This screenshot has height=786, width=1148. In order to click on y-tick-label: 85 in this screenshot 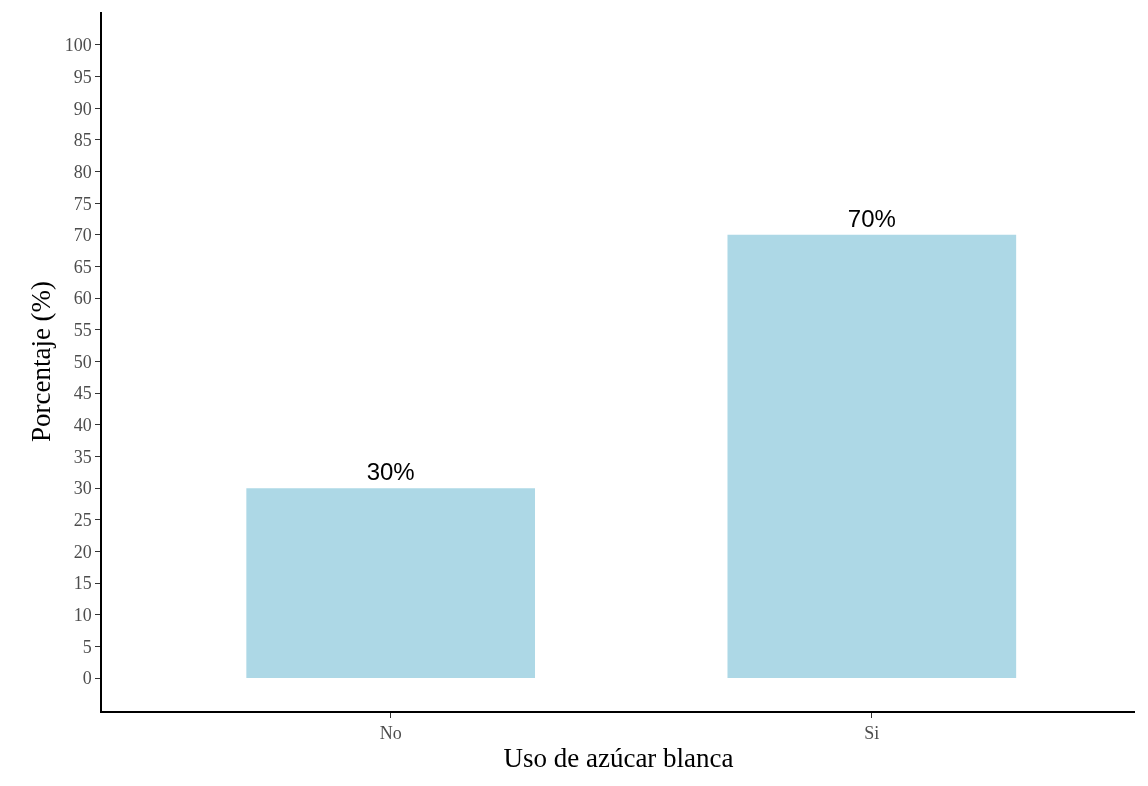, I will do `click(82, 140)`.